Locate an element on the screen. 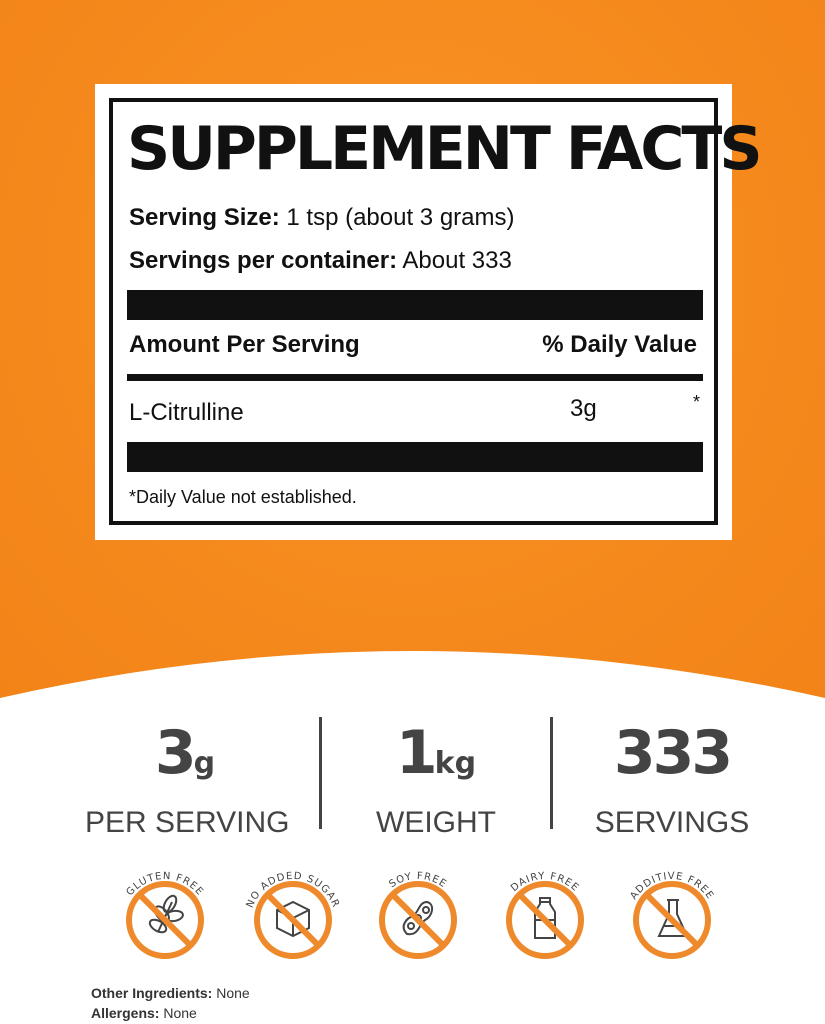  stat-caption: WEIGHT is located at coordinates (436, 822).